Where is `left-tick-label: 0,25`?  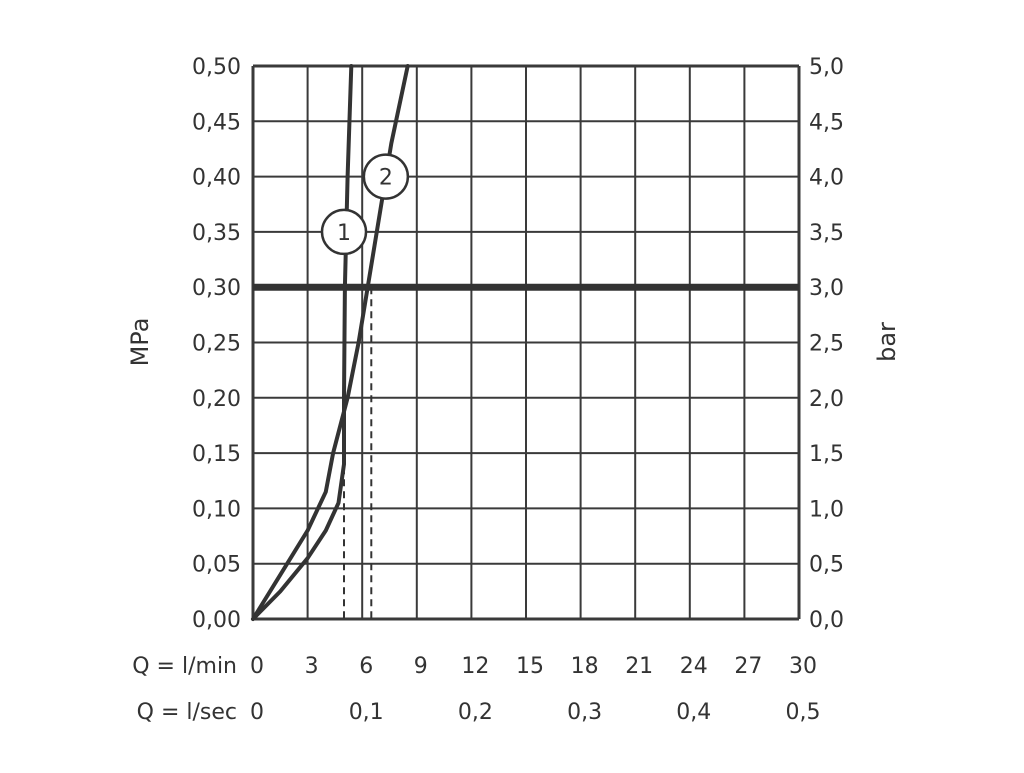 left-tick-label: 0,25 is located at coordinates (216, 344).